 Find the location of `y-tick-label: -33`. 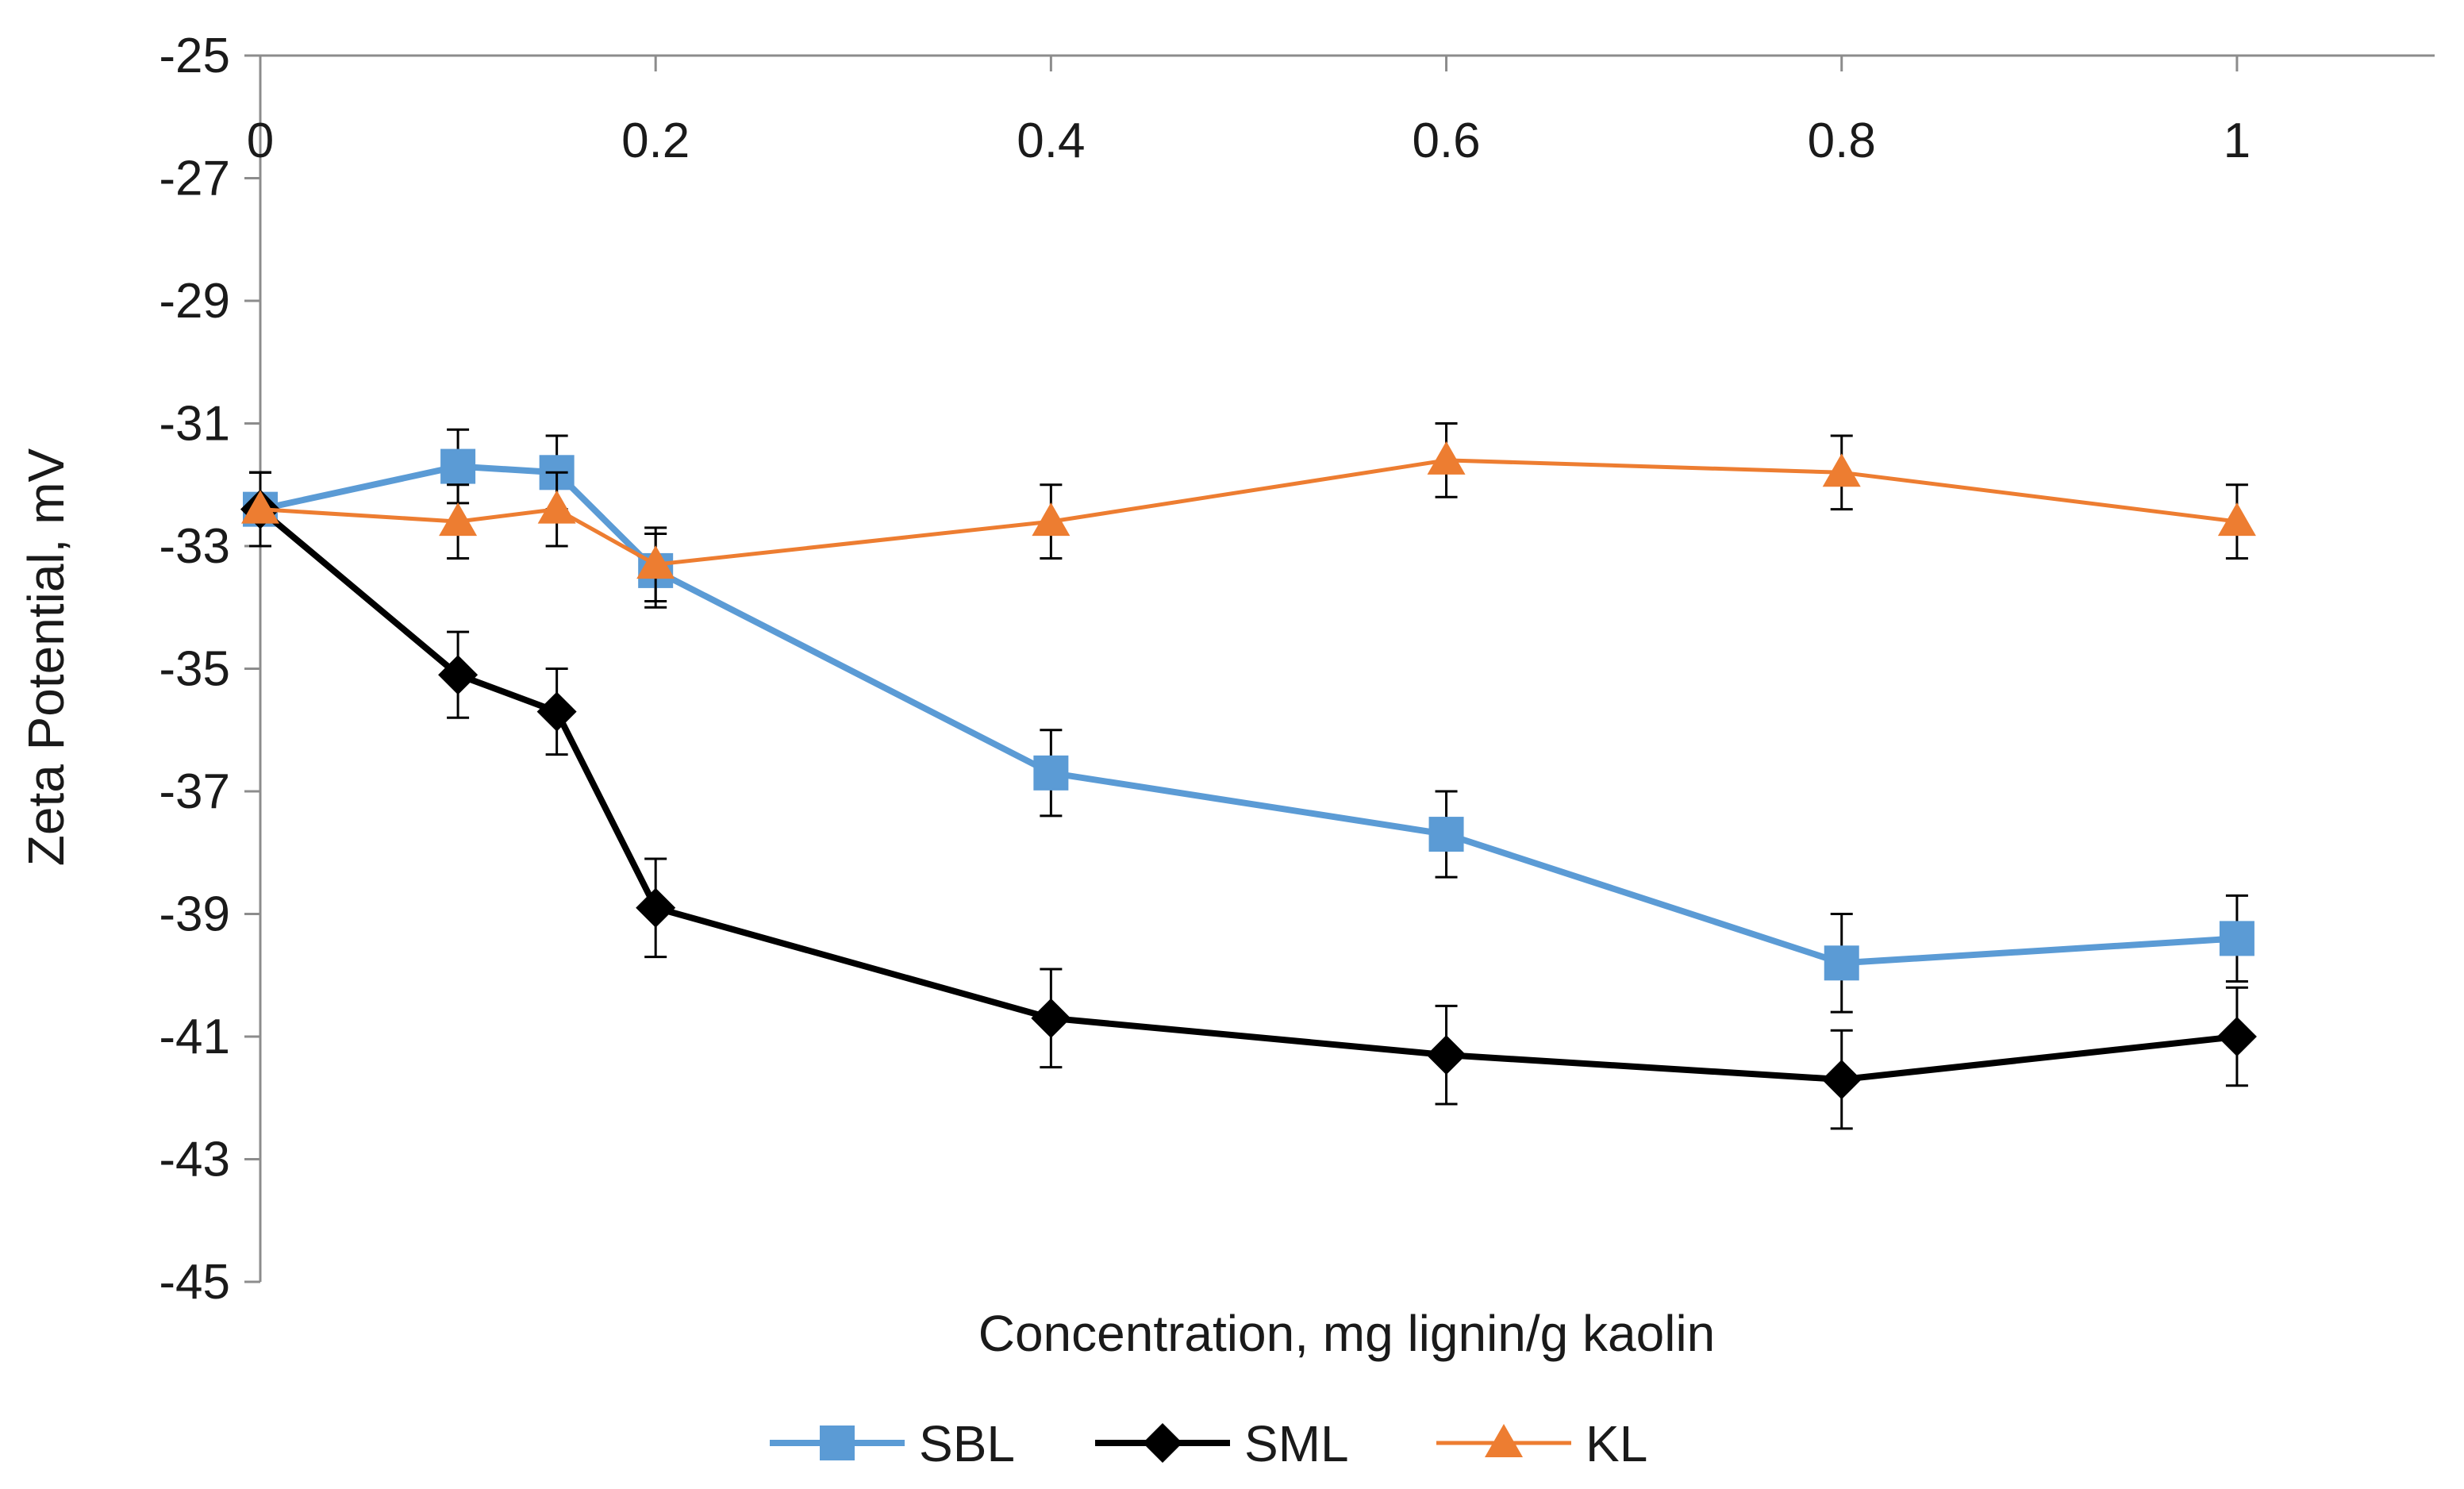

y-tick-label: -33 is located at coordinates (194, 547).